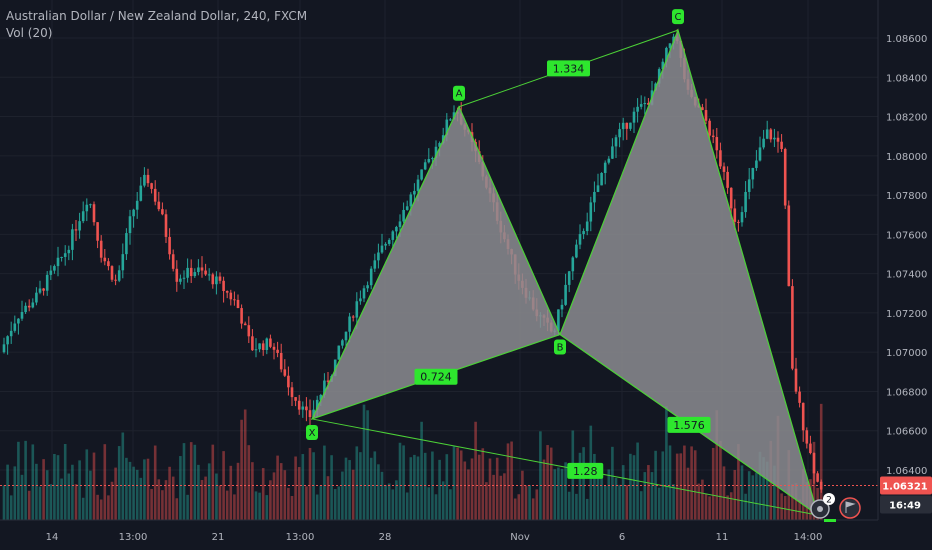  I want to click on ratio-label-b-d: 1.576, so click(689, 424).